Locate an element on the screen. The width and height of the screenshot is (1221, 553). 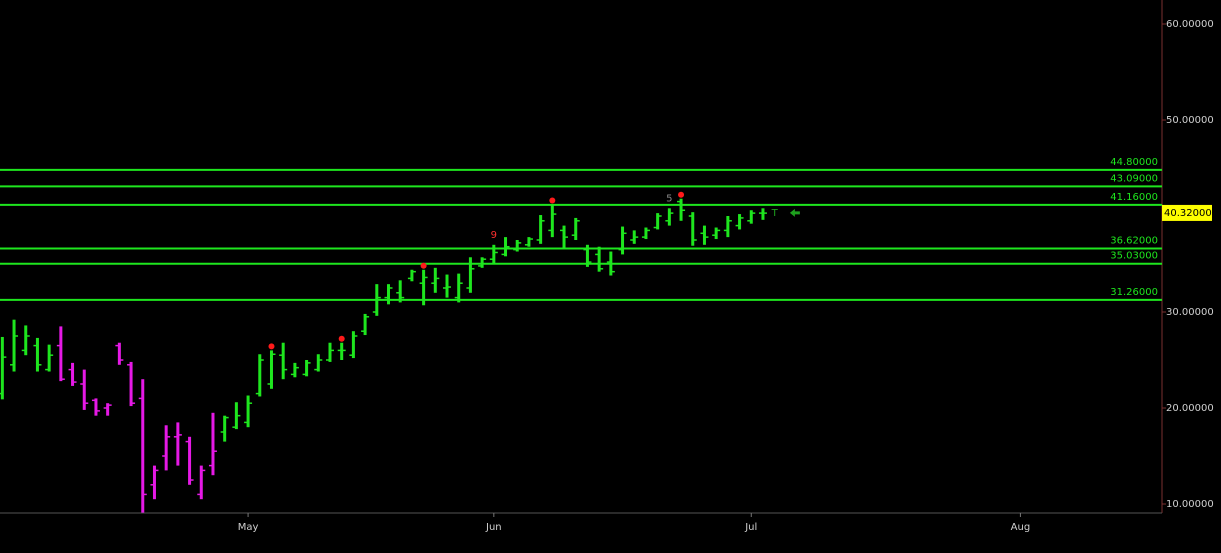
y-tick-label: 10.00000 is located at coordinates (1190, 504).